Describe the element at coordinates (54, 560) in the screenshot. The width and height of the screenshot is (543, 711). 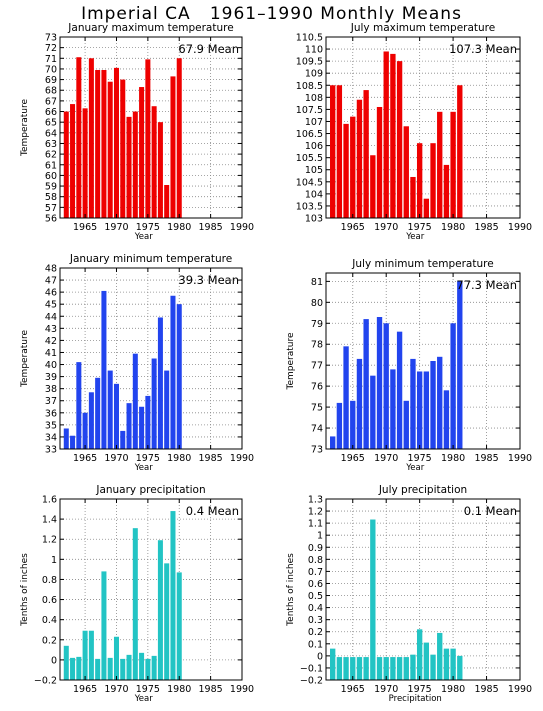
I see `y-tick-label: 1` at that location.